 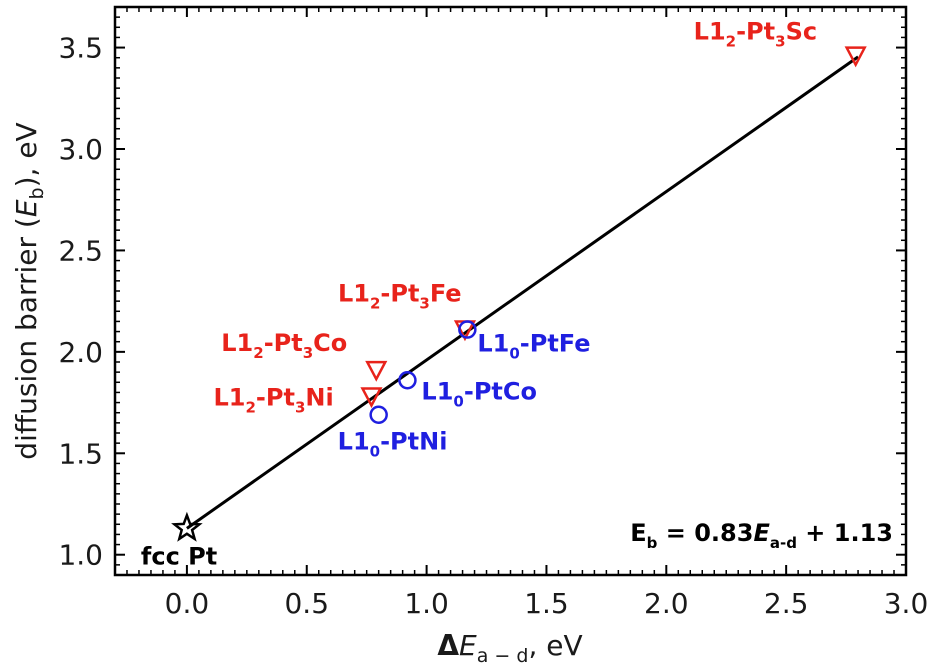 I want to click on x-tick-label: 0.0, so click(x=187, y=603).